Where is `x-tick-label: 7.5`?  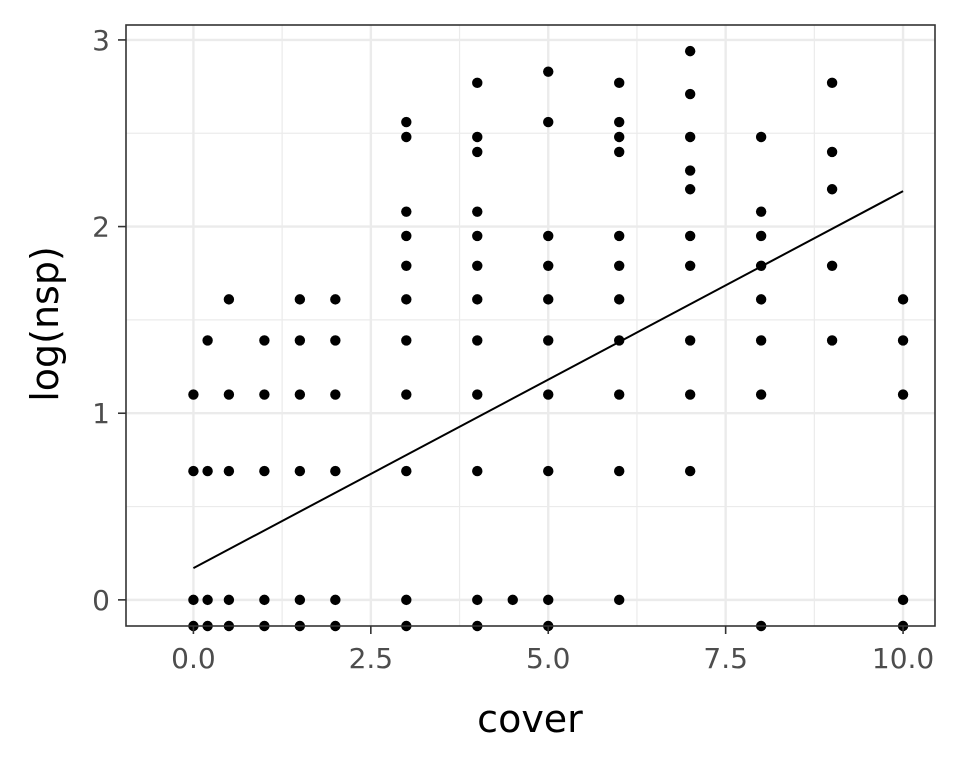 x-tick-label: 7.5 is located at coordinates (725, 658).